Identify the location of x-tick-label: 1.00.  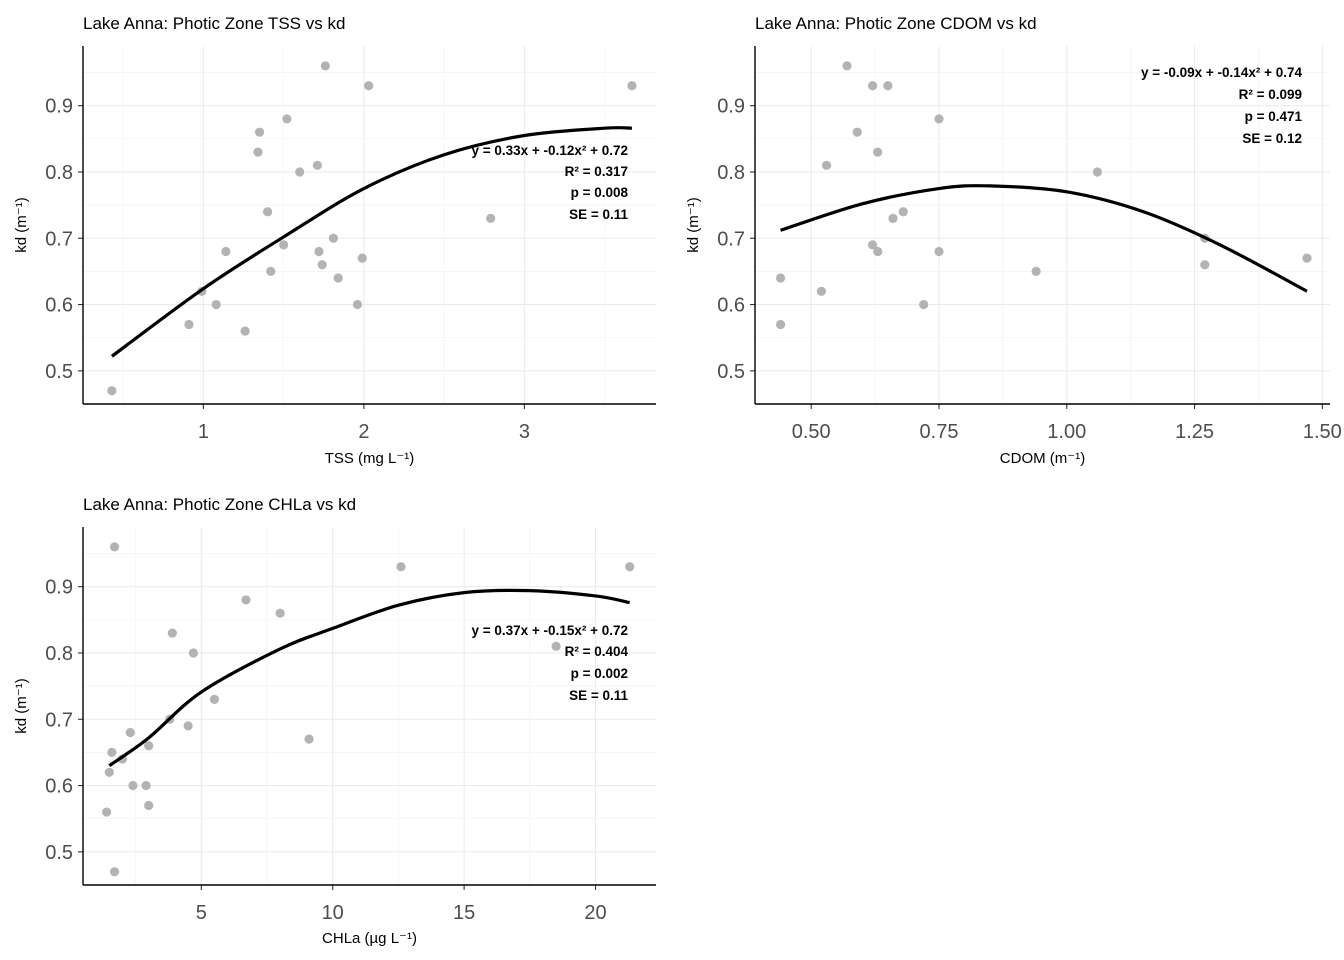
(1066, 432).